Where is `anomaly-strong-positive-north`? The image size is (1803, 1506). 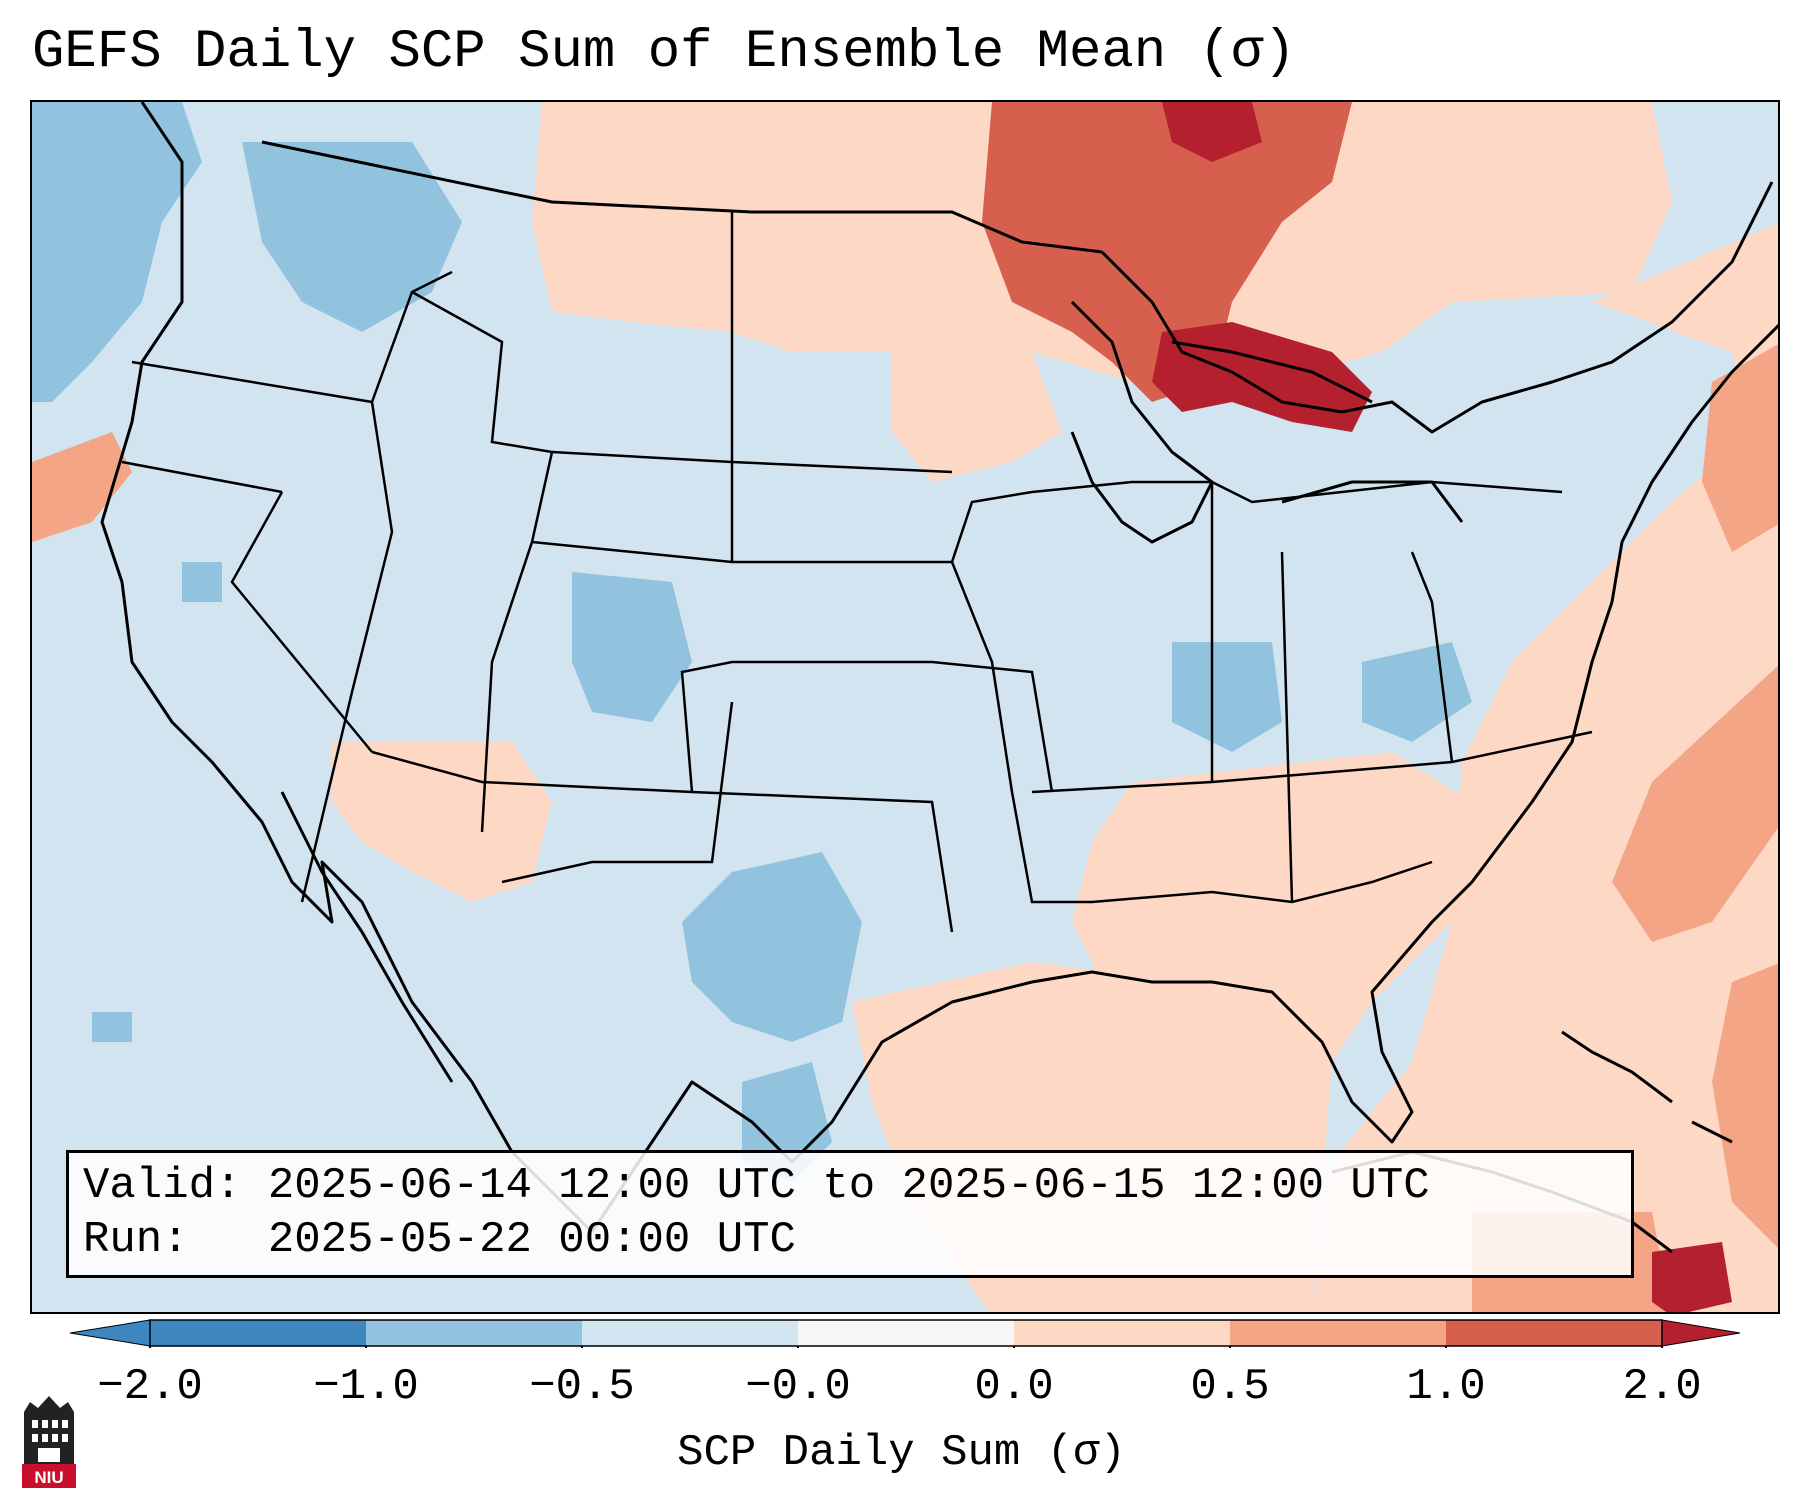 anomaly-strong-positive-north is located at coordinates (1167, 252).